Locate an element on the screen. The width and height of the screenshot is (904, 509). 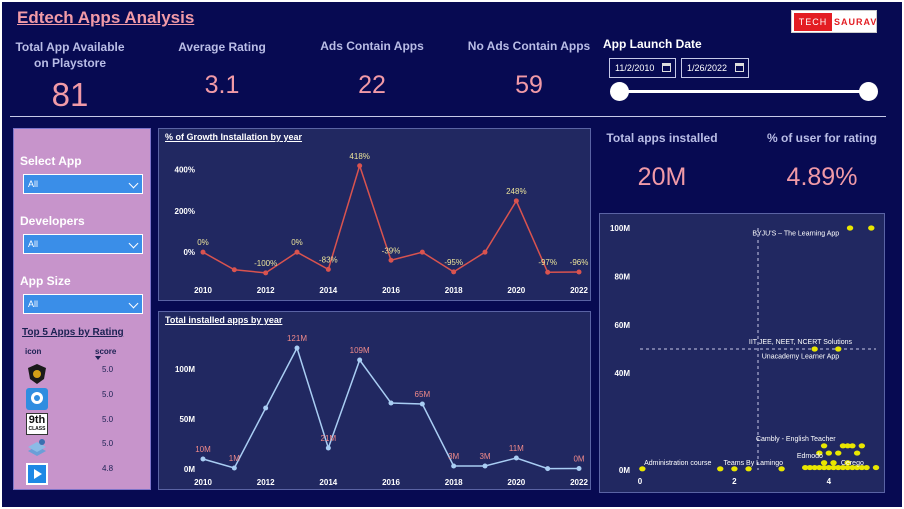
page-title: Edtech Apps Analysis is located at coordinates (106, 17).